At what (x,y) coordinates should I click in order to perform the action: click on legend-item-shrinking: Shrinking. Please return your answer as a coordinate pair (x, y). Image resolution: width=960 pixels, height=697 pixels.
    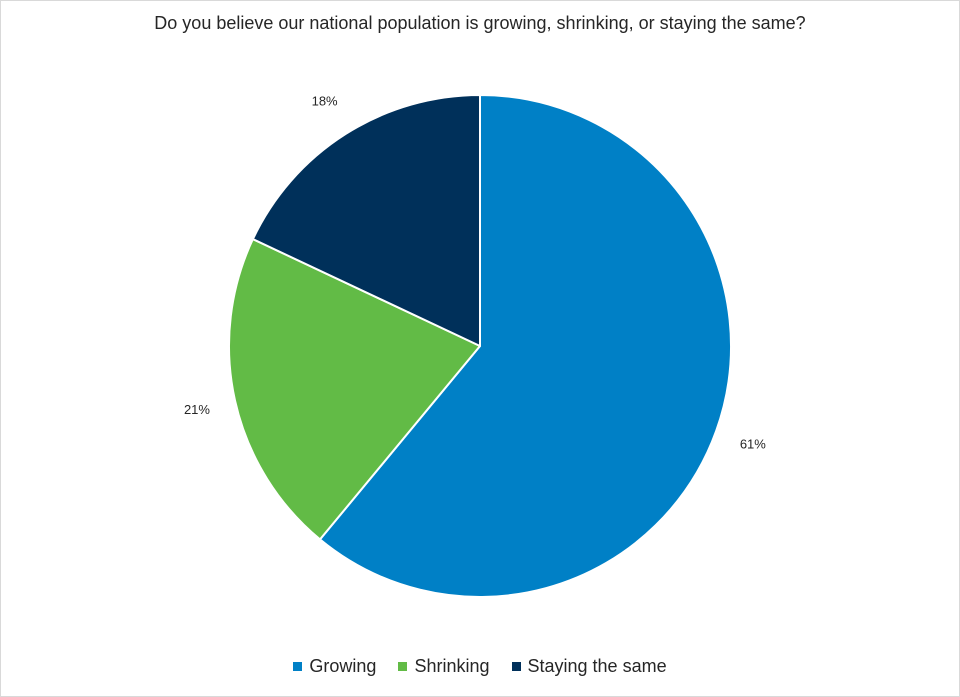
    Looking at the image, I should click on (444, 666).